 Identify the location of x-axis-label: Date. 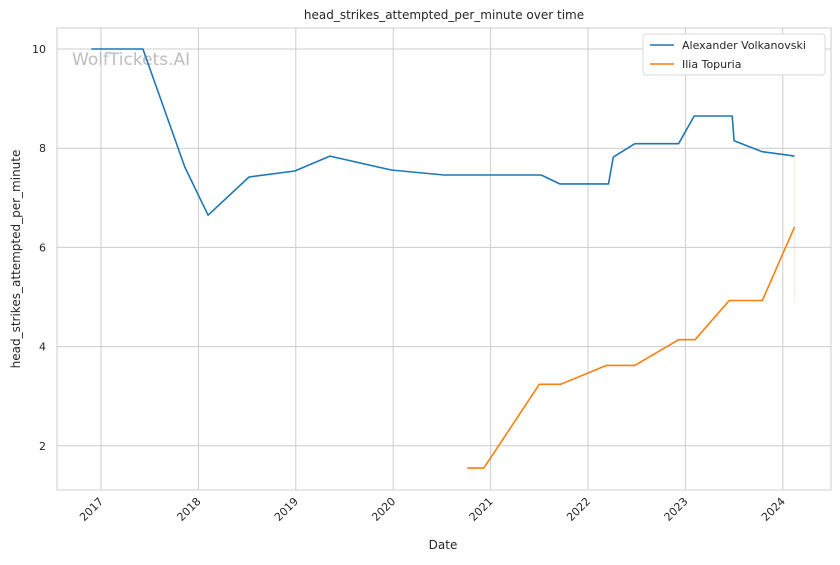
(443, 545).